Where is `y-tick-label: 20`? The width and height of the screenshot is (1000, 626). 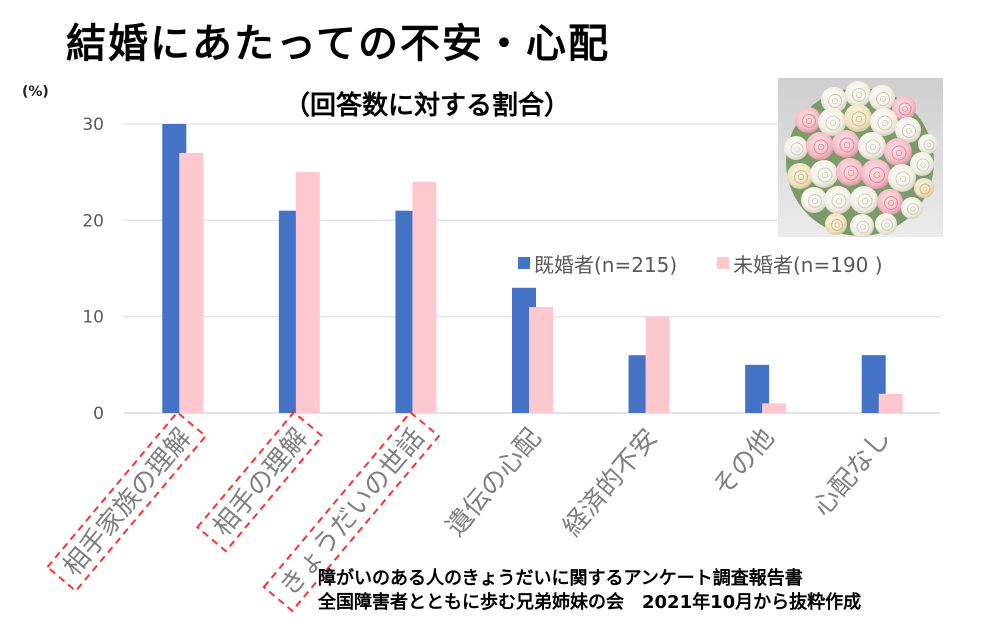
y-tick-label: 20 is located at coordinates (93, 221).